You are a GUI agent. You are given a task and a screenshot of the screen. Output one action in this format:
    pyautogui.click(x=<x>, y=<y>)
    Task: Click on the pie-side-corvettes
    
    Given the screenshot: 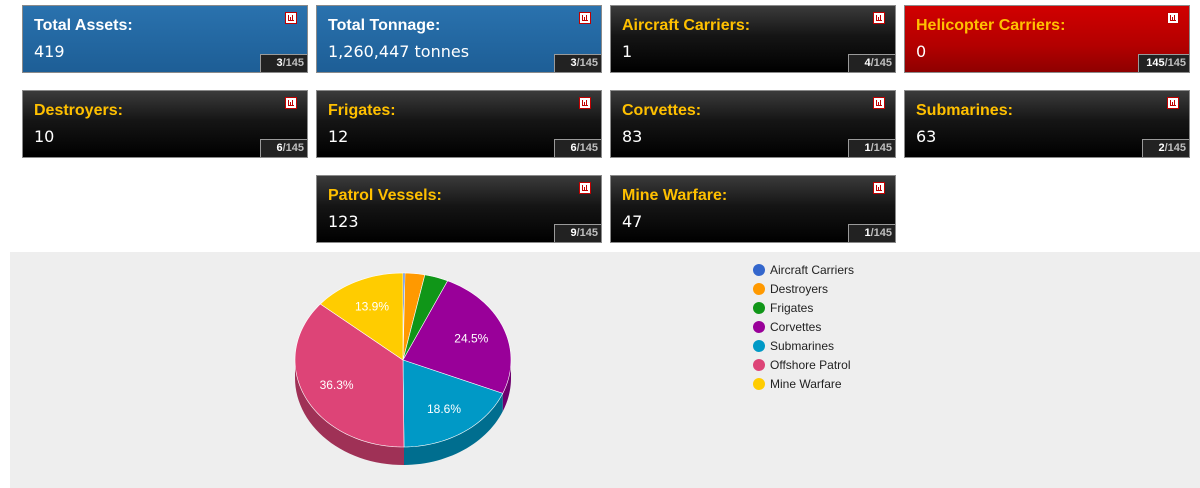 What is the action you would take?
    pyautogui.click(x=506, y=386)
    